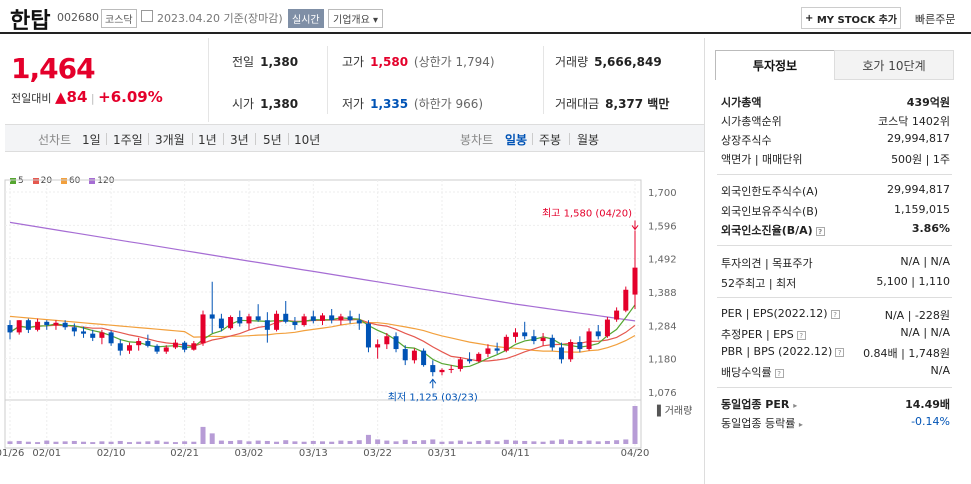  What do you see at coordinates (857, 20) in the screenshot?
I see `my-stock-label: MY STOCK 추가` at bounding box center [857, 20].